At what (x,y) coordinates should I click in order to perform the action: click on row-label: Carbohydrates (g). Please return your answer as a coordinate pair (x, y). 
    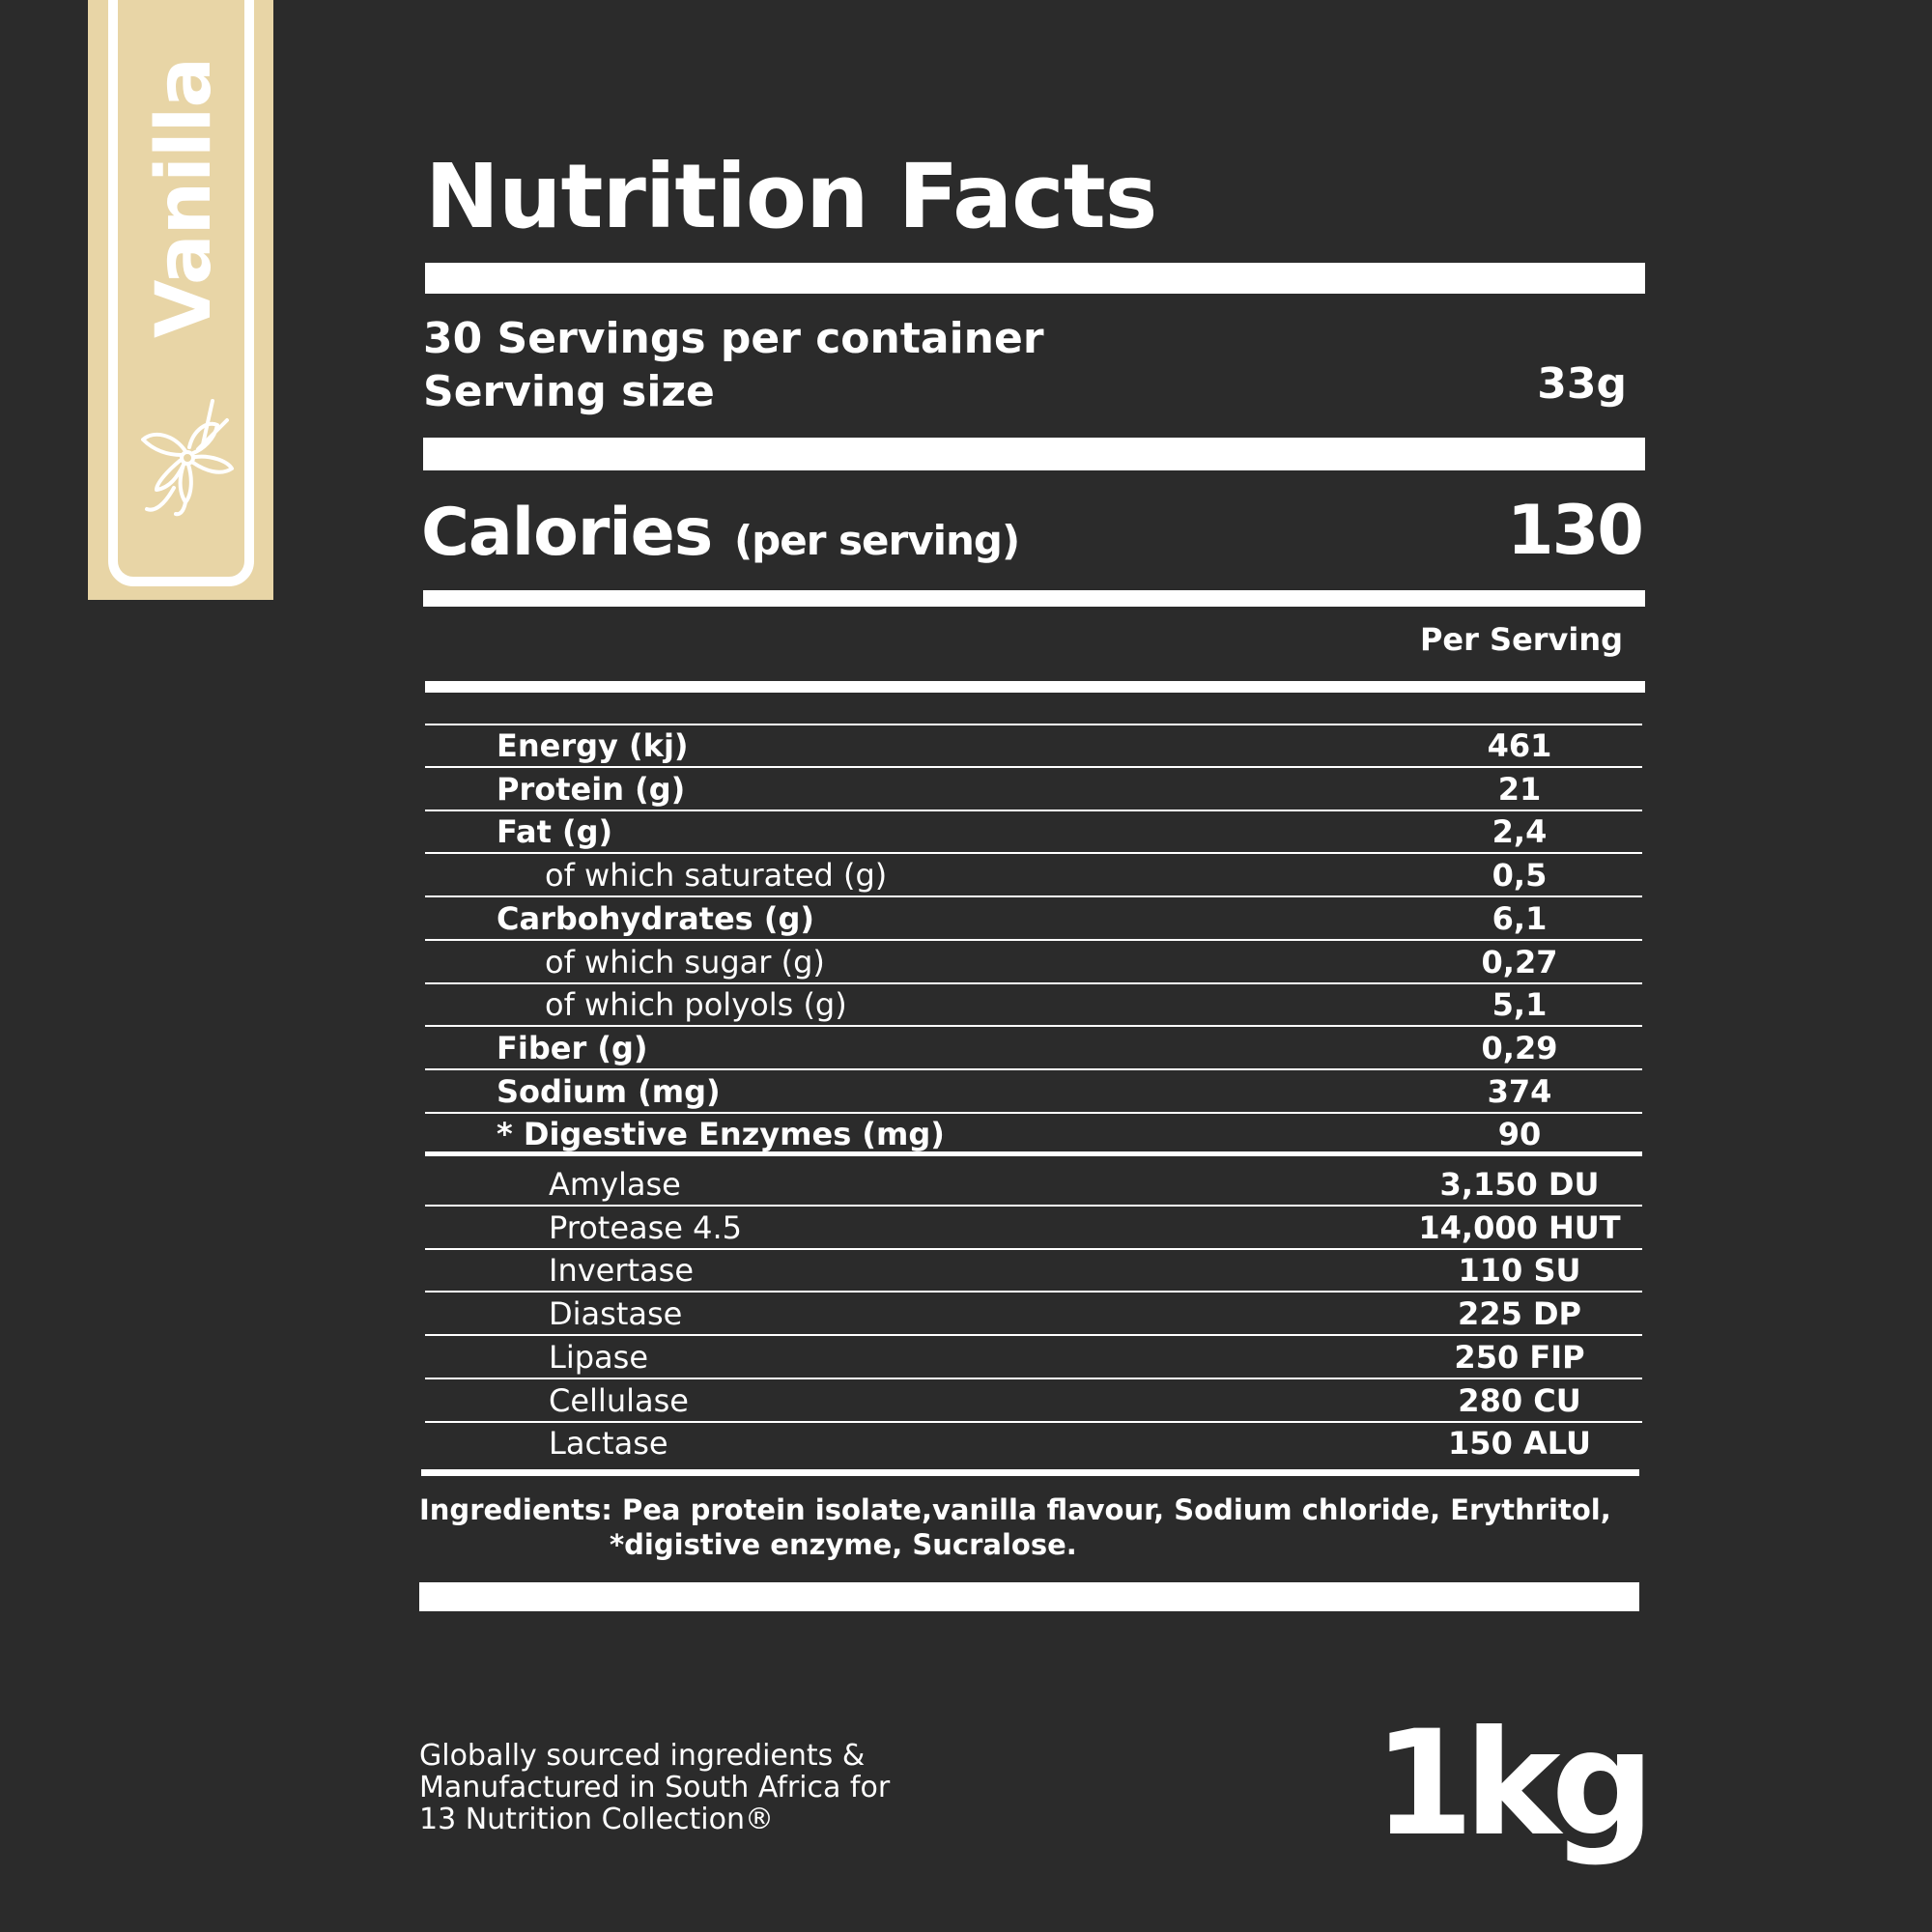
    Looking at the image, I should click on (656, 918).